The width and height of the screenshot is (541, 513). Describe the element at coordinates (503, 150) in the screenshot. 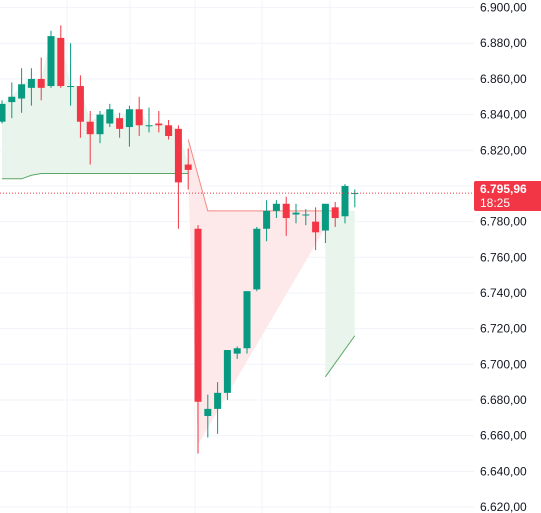

I see `price-axis-label: 6.820,00` at that location.